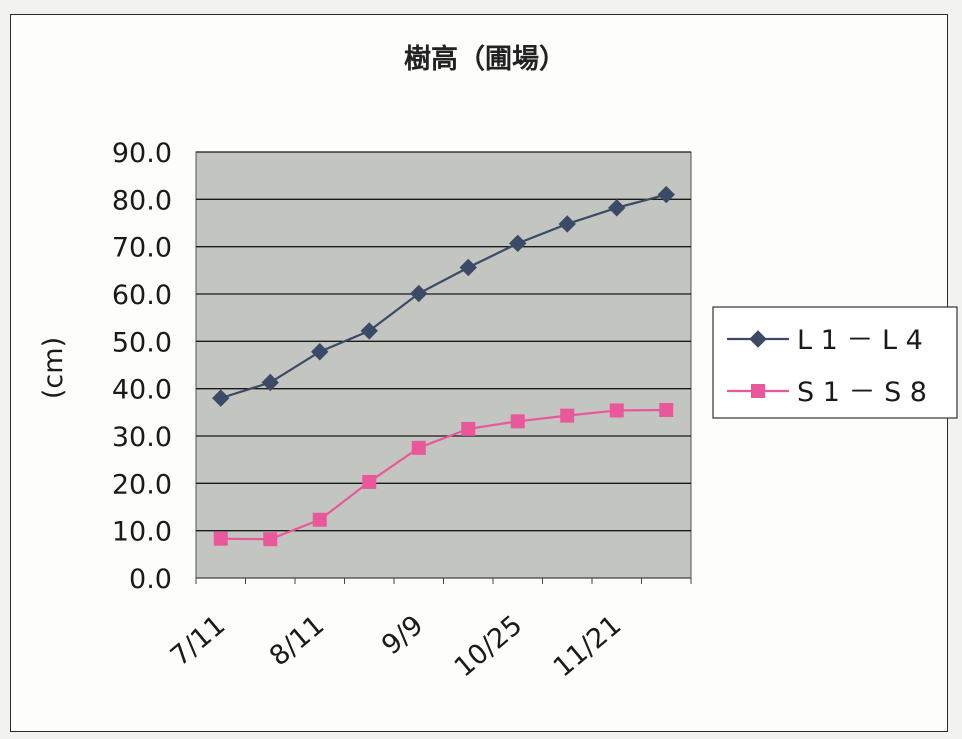 This screenshot has height=739, width=962. Describe the element at coordinates (402, 636) in the screenshot. I see `x-tick-label: 9/9` at that location.